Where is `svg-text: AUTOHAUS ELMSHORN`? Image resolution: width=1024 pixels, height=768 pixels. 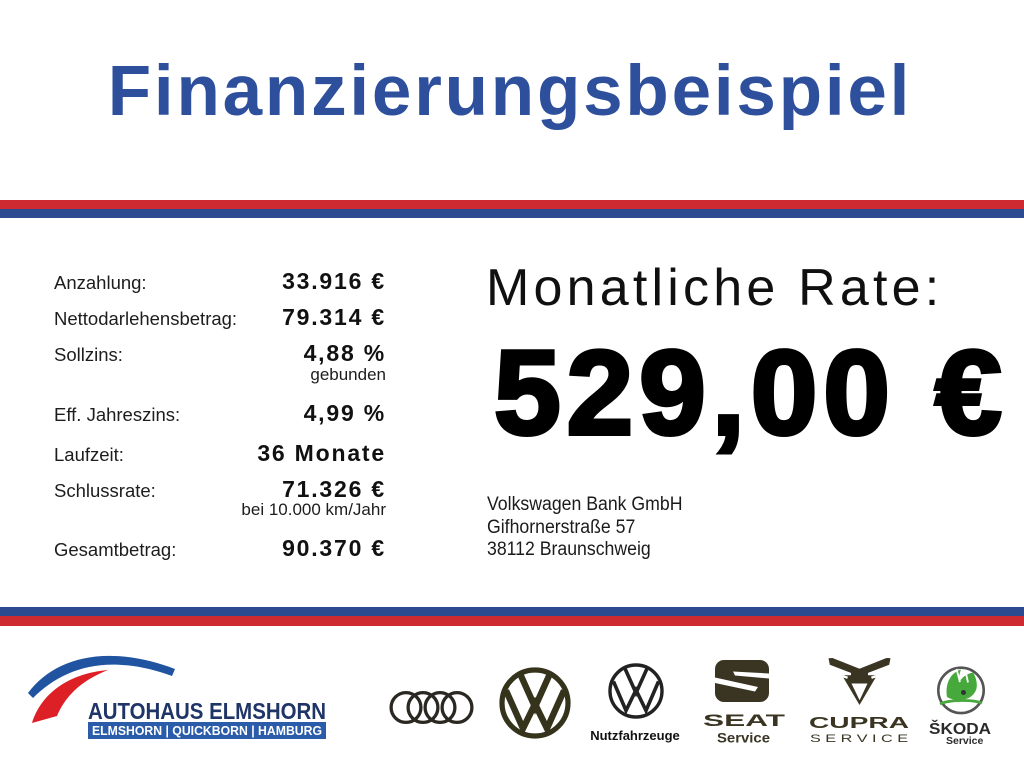 svg-text: AUTOHAUS ELMSHORN is located at coordinates (207, 711).